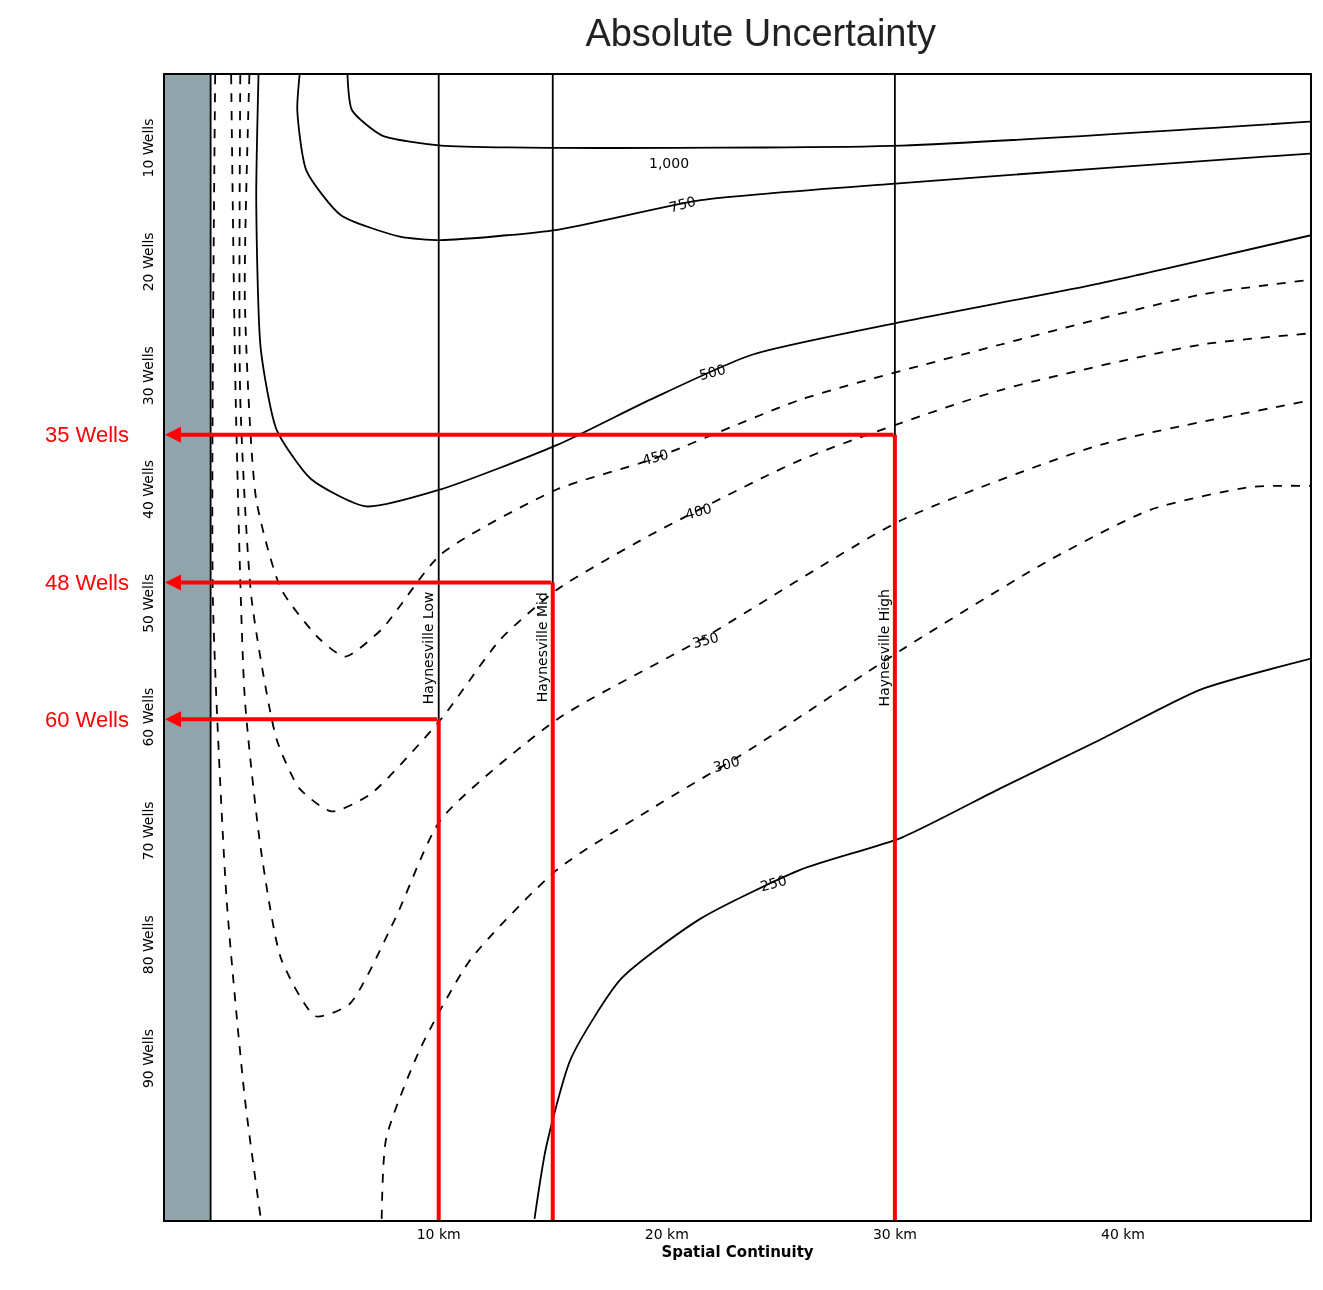 This screenshot has width=1323, height=1290. I want to click on y-tick-label: 20 Wells, so click(148, 262).